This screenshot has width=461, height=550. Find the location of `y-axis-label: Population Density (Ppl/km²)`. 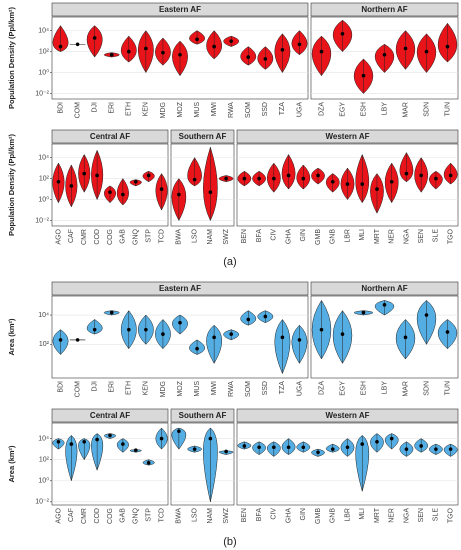

y-axis-label: Population Density (Ppl/km²) is located at coordinates (11, 184).